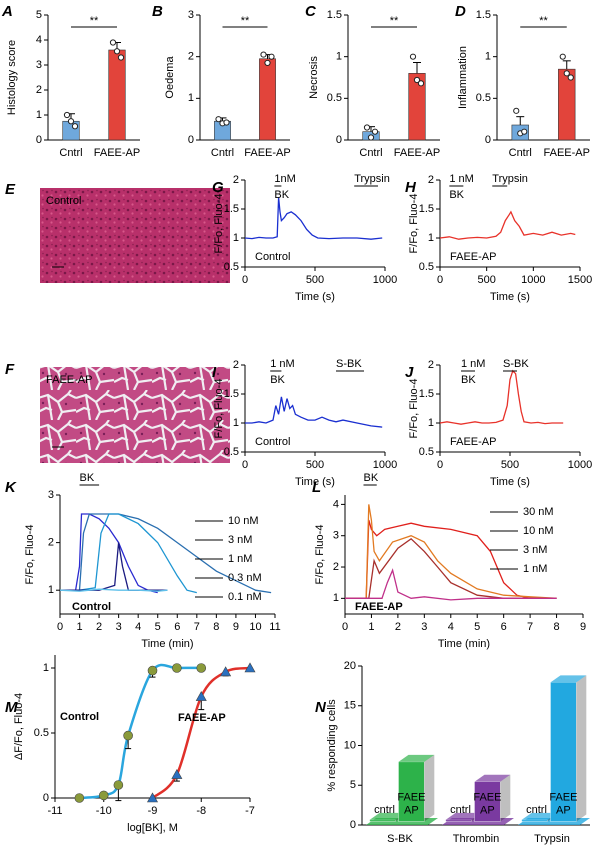  What do you see at coordinates (463, 77) in the screenshot?
I see `y-axis-label: Inflammation` at bounding box center [463, 77].